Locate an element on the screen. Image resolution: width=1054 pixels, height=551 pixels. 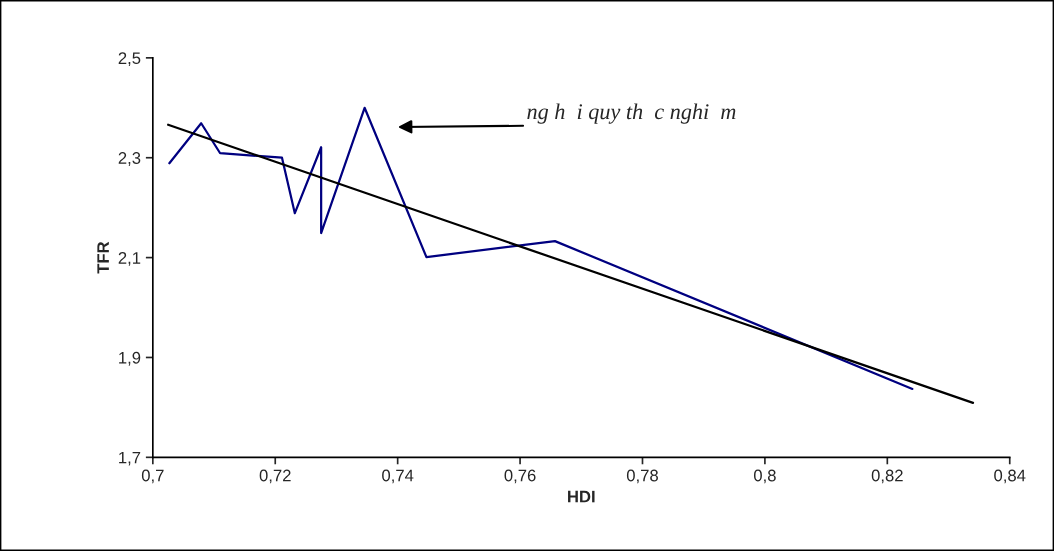
y-axis-title: TFR is located at coordinates (103, 257).